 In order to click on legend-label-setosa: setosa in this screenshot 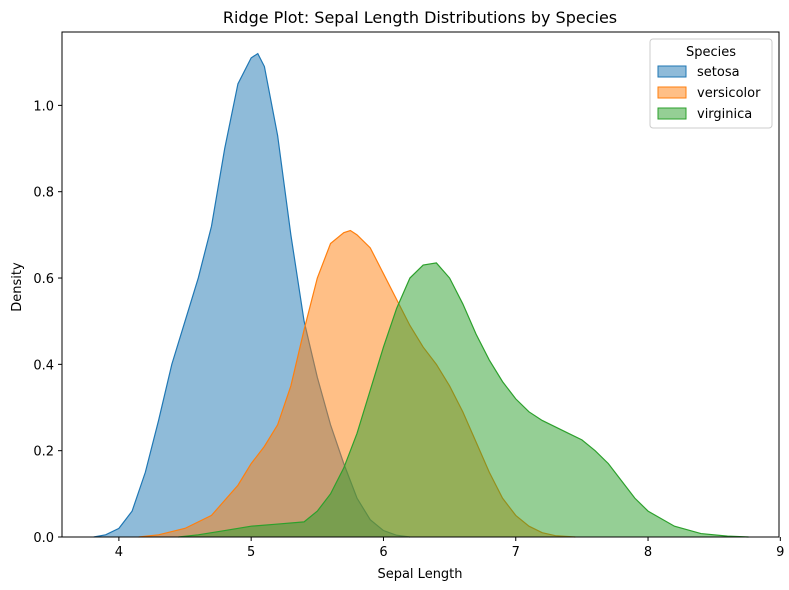, I will do `click(718, 72)`.